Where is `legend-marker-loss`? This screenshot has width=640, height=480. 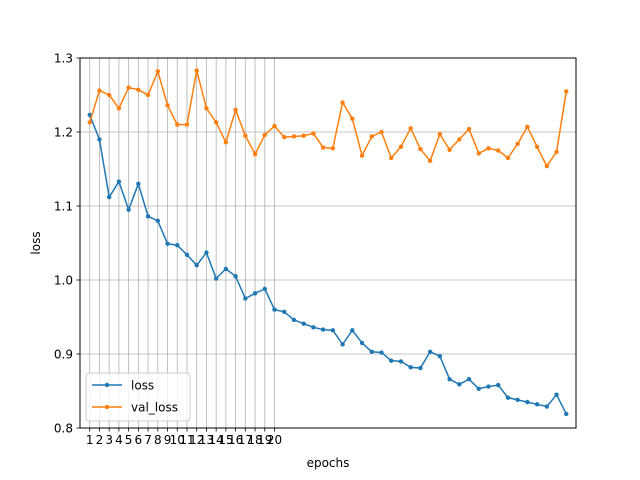 legend-marker-loss is located at coordinates (107, 385).